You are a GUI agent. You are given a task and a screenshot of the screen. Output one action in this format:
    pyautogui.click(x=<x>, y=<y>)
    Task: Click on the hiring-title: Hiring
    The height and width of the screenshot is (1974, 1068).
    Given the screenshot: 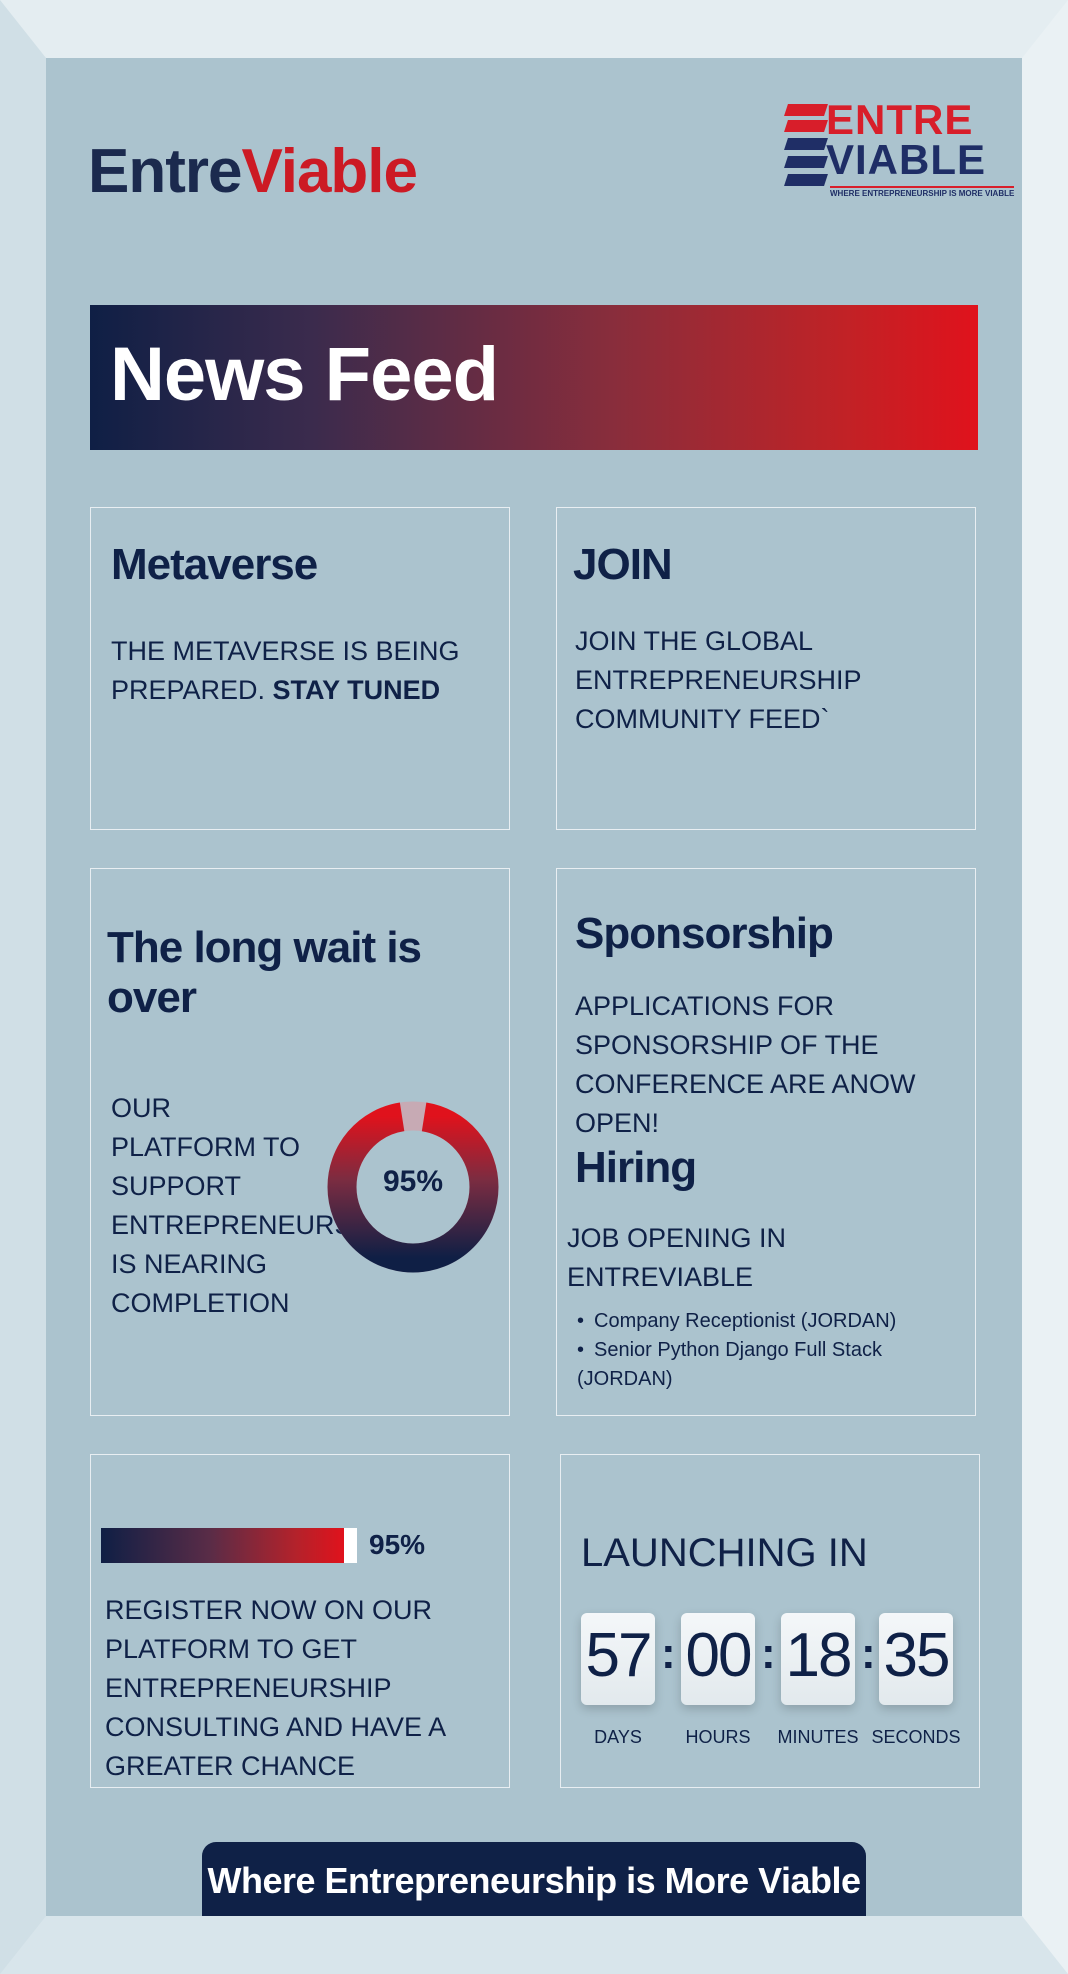 What is the action you would take?
    pyautogui.click(x=636, y=1167)
    